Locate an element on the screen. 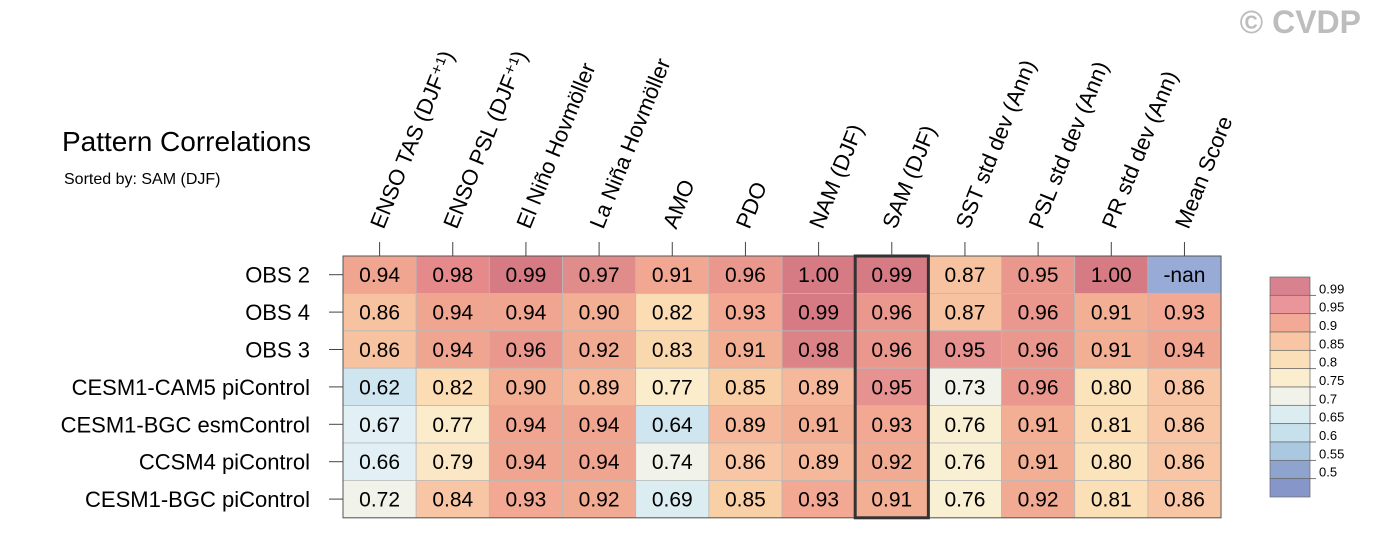 This screenshot has height=539, width=1373. colorbar-label: 0.65 is located at coordinates (1331, 417).